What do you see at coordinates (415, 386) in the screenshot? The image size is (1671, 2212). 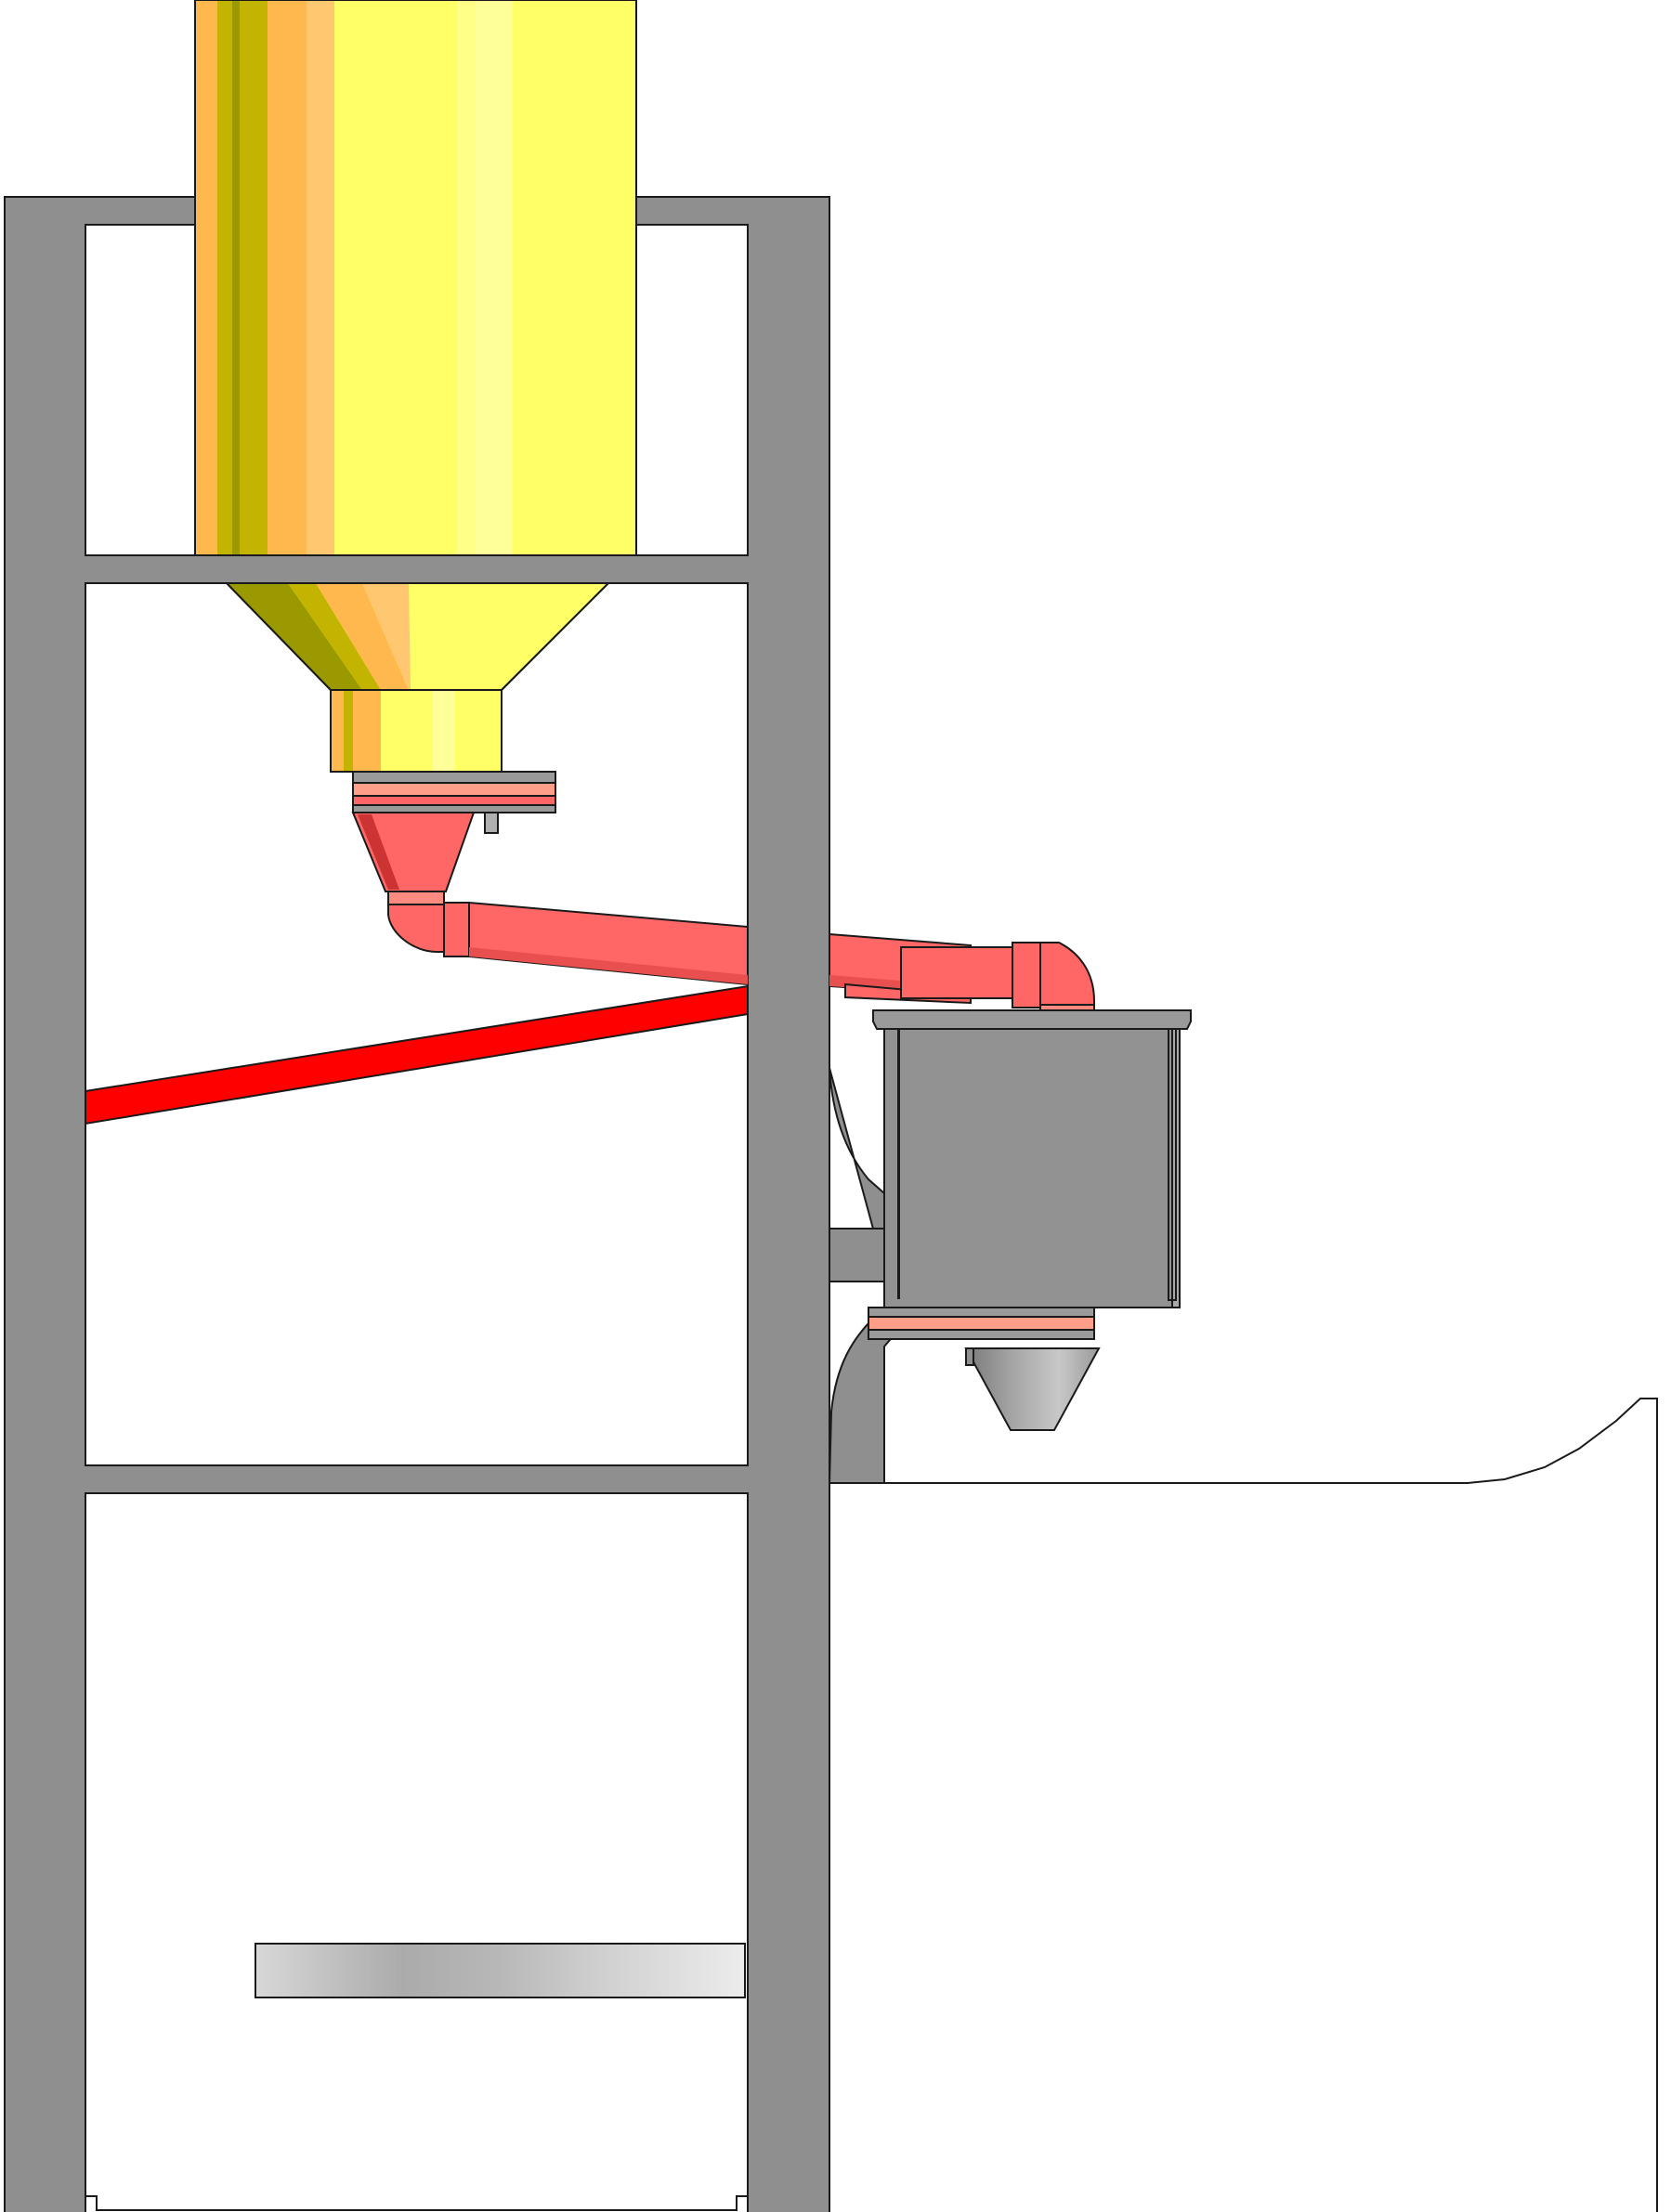 I see `silo` at bounding box center [415, 386].